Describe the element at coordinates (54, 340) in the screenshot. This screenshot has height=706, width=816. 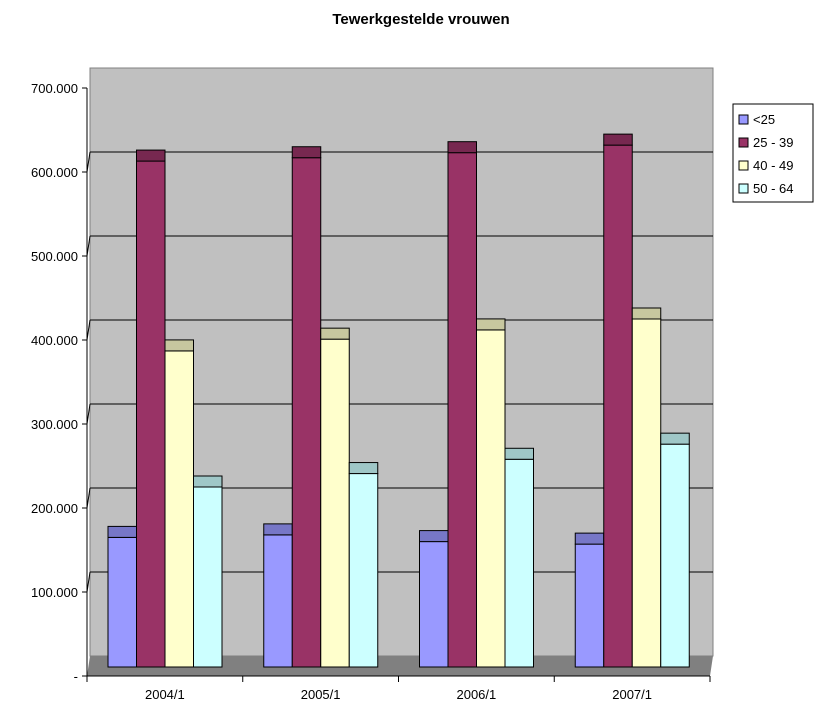
I see `y-tick-label: 400.000` at that location.